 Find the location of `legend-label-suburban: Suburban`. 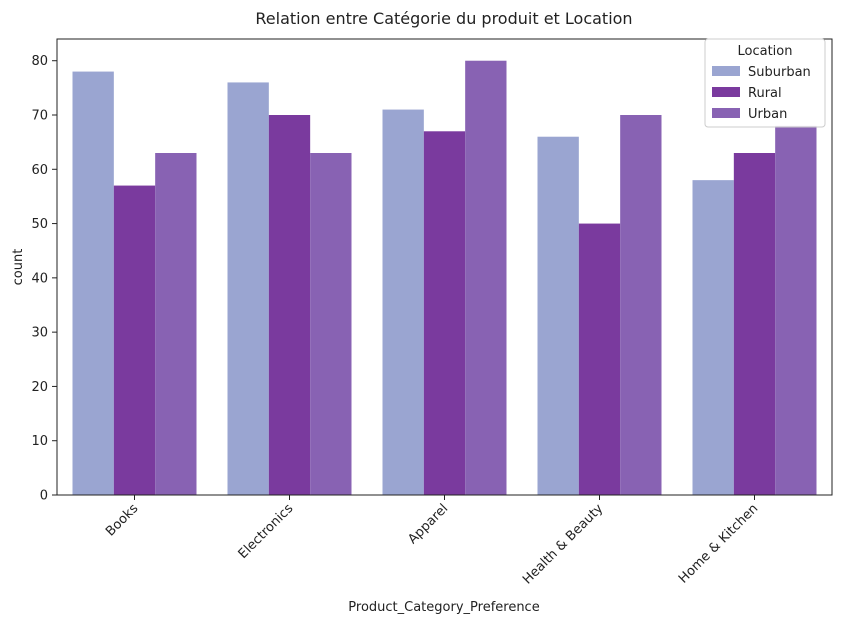

legend-label-suburban: Suburban is located at coordinates (779, 72).